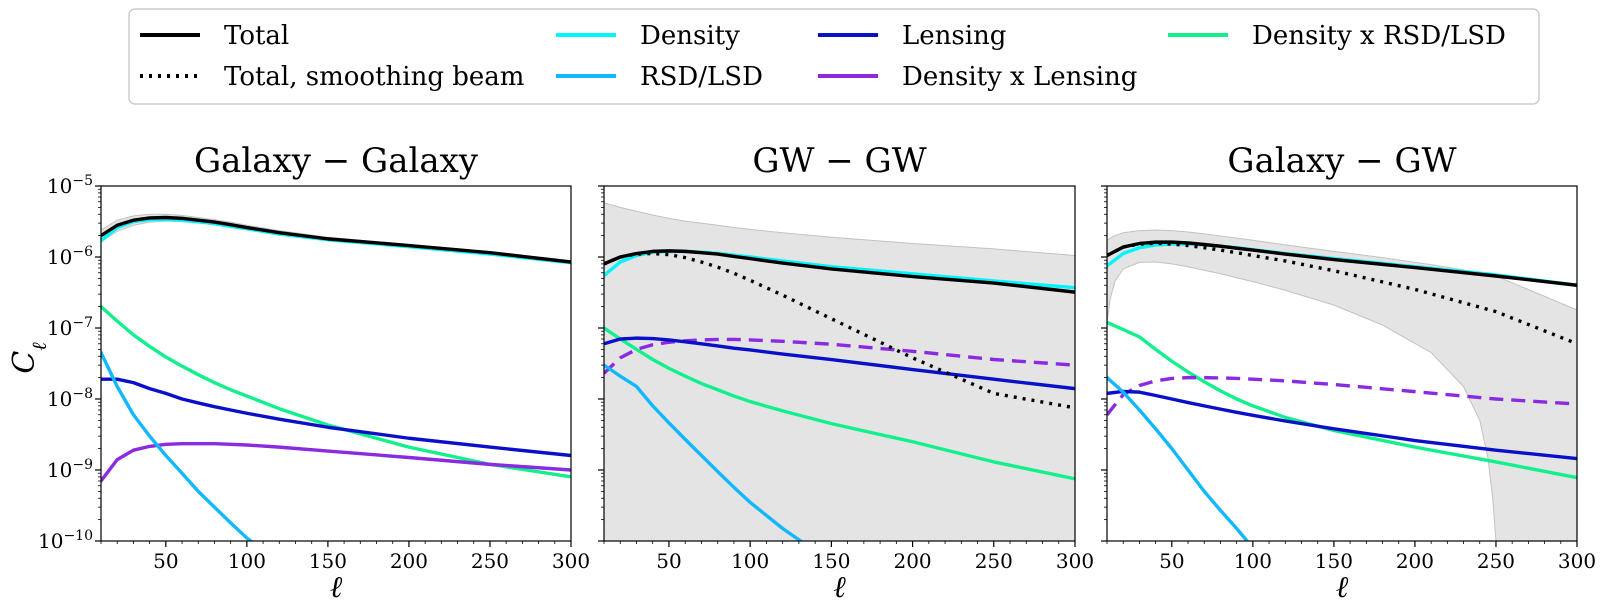 The width and height of the screenshot is (1601, 612). What do you see at coordinates (82, 465) in the screenshot?
I see `y-tick-exponent: −9` at bounding box center [82, 465].